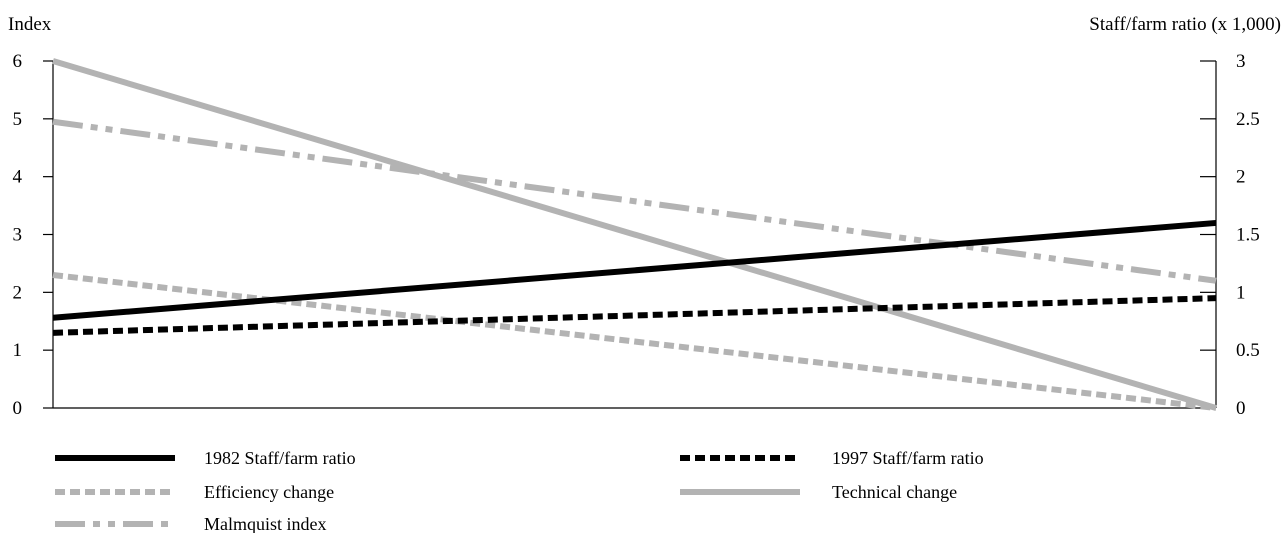  What do you see at coordinates (18, 119) in the screenshot?
I see `left-tick-label: 5` at bounding box center [18, 119].